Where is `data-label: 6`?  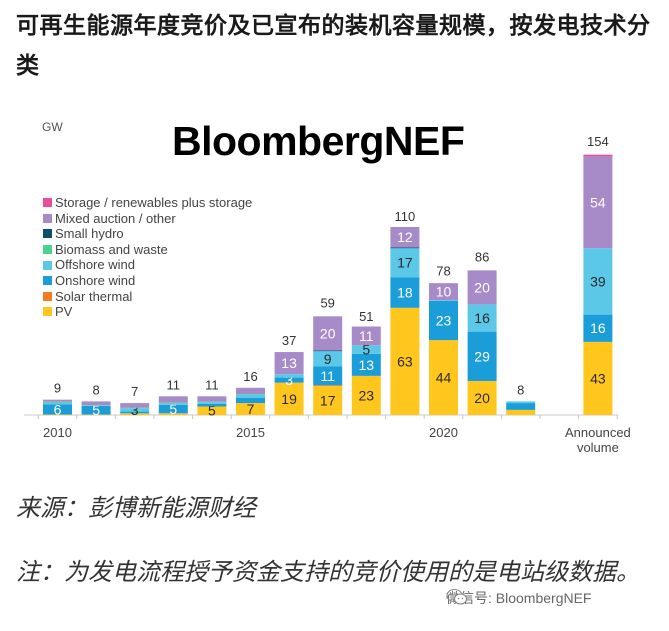
data-label: 6 is located at coordinates (58, 409).